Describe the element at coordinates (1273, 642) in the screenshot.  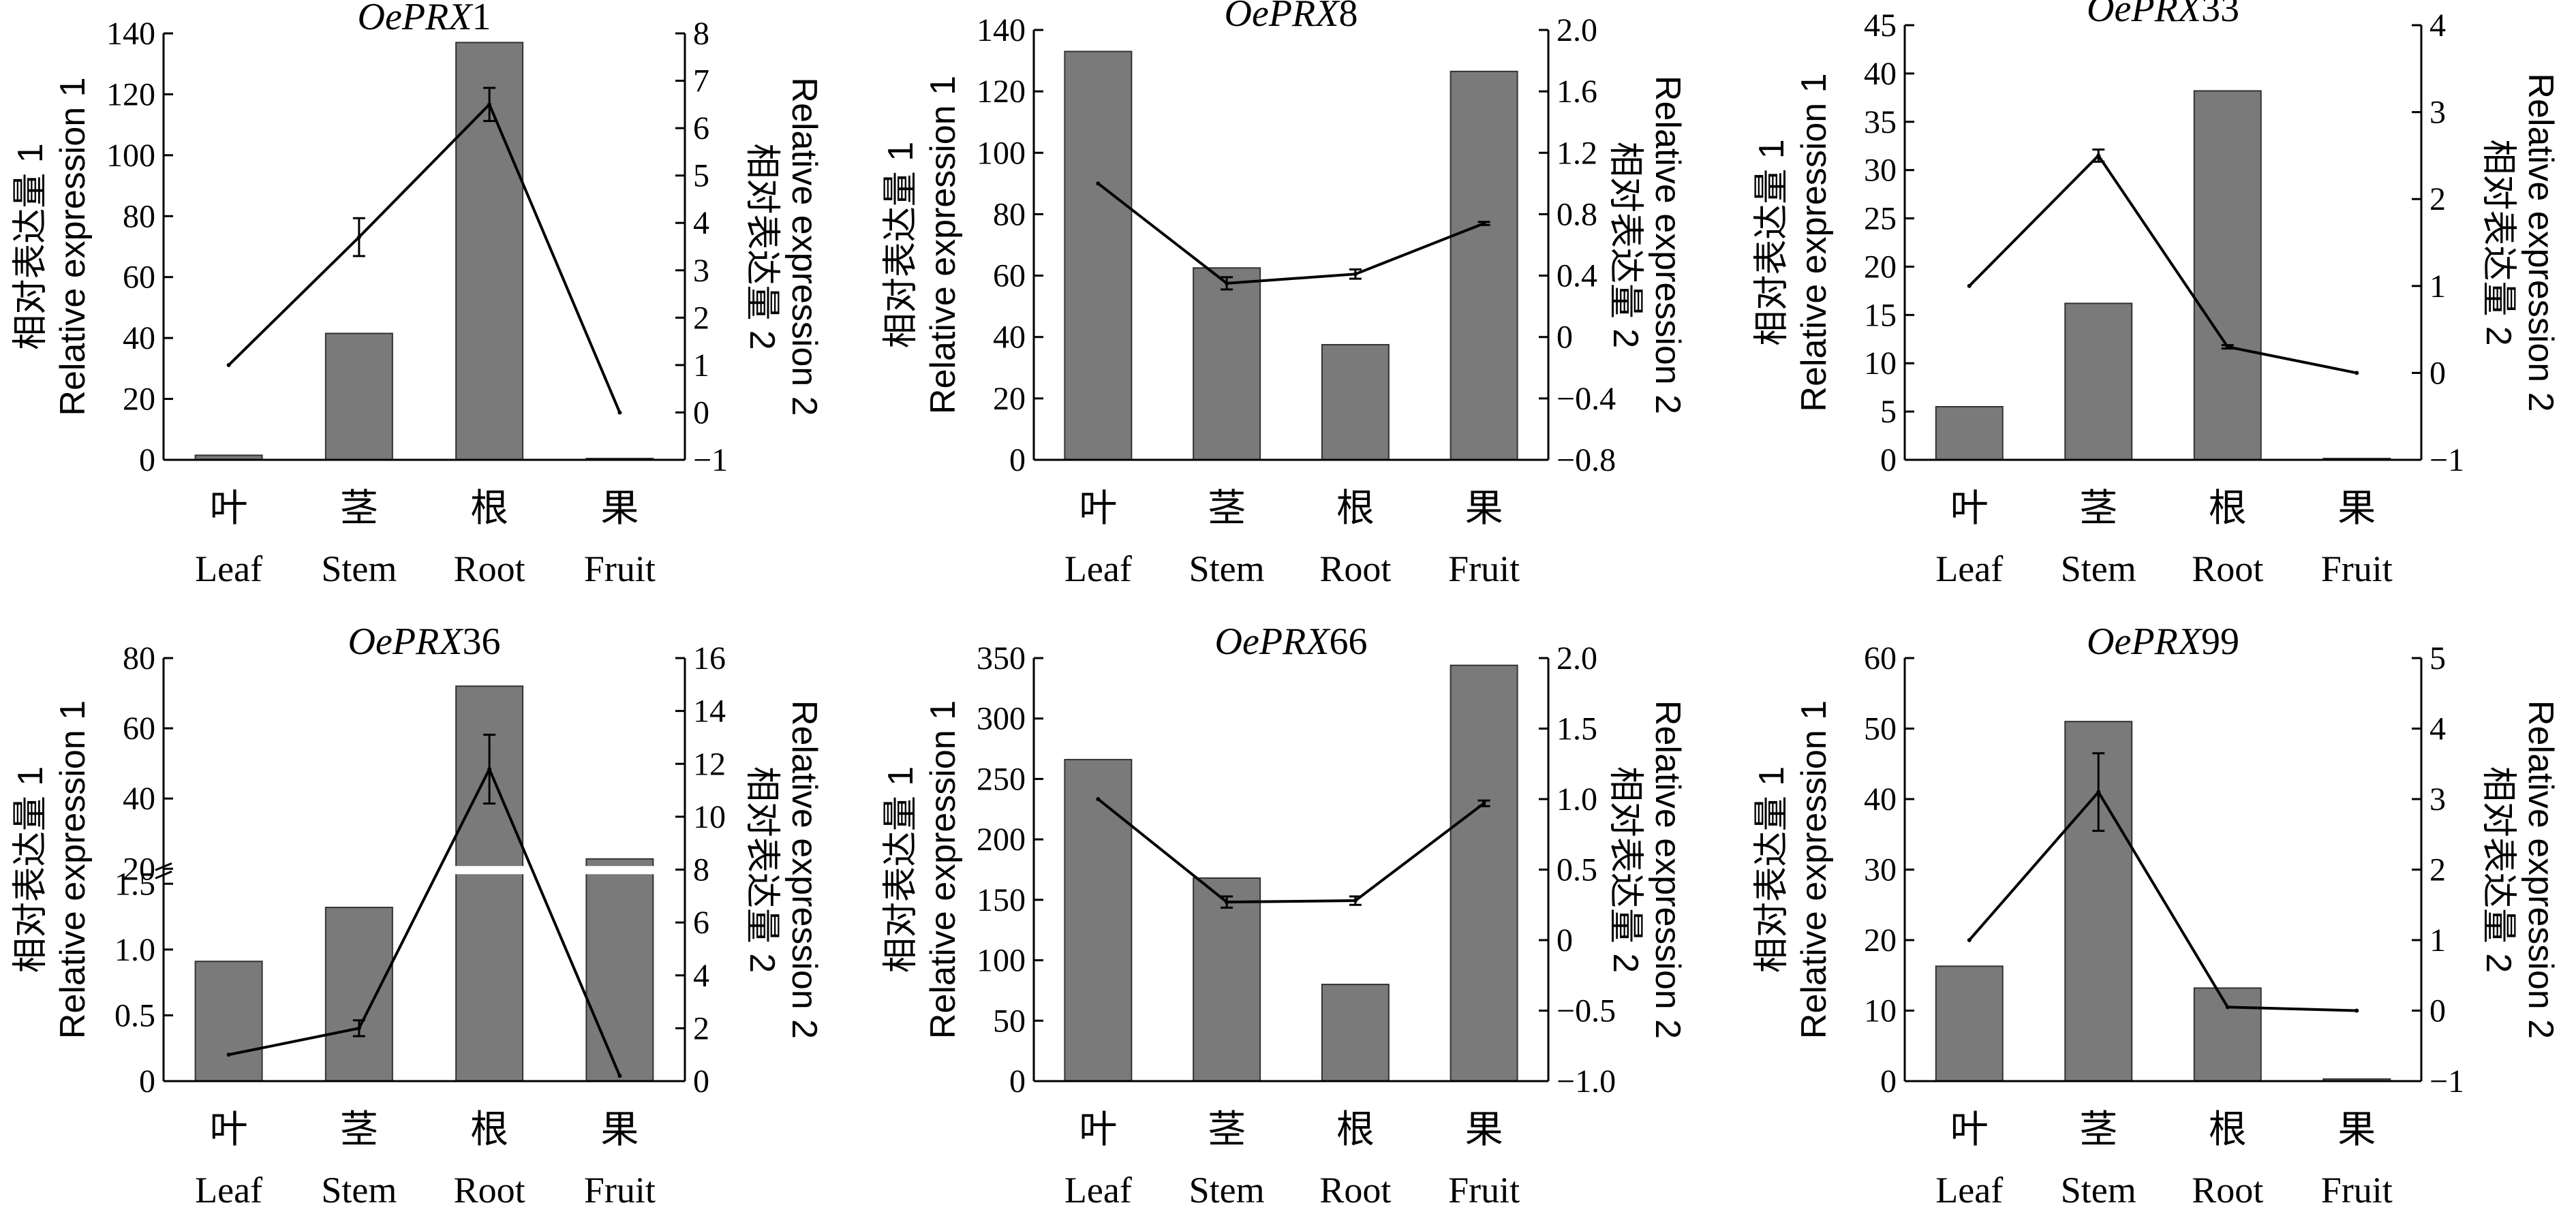
I see `chart-title-gene: OePRX` at that location.